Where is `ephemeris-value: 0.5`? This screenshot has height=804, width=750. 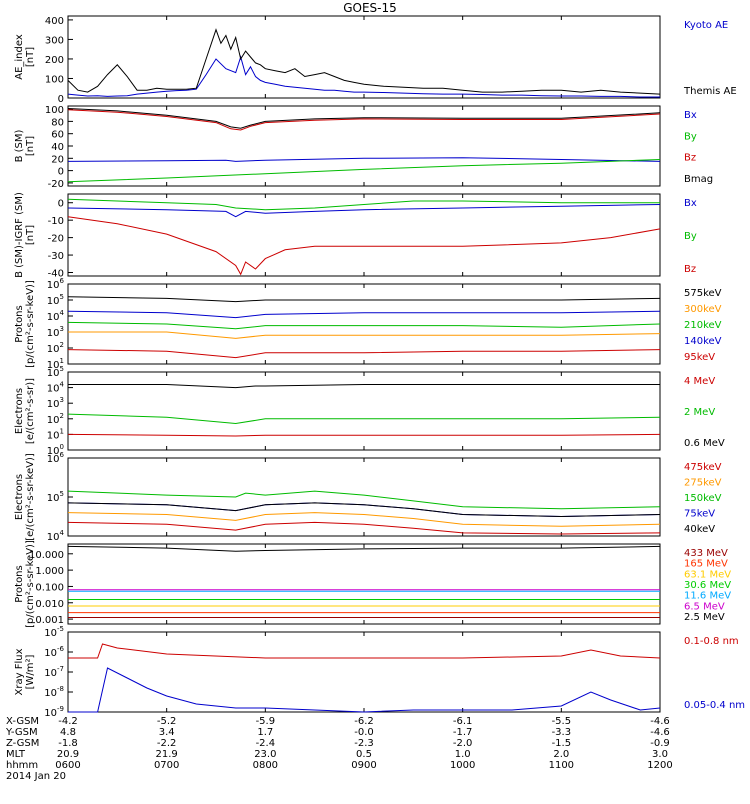
ephemeris-value: 0.5 is located at coordinates (364, 754).